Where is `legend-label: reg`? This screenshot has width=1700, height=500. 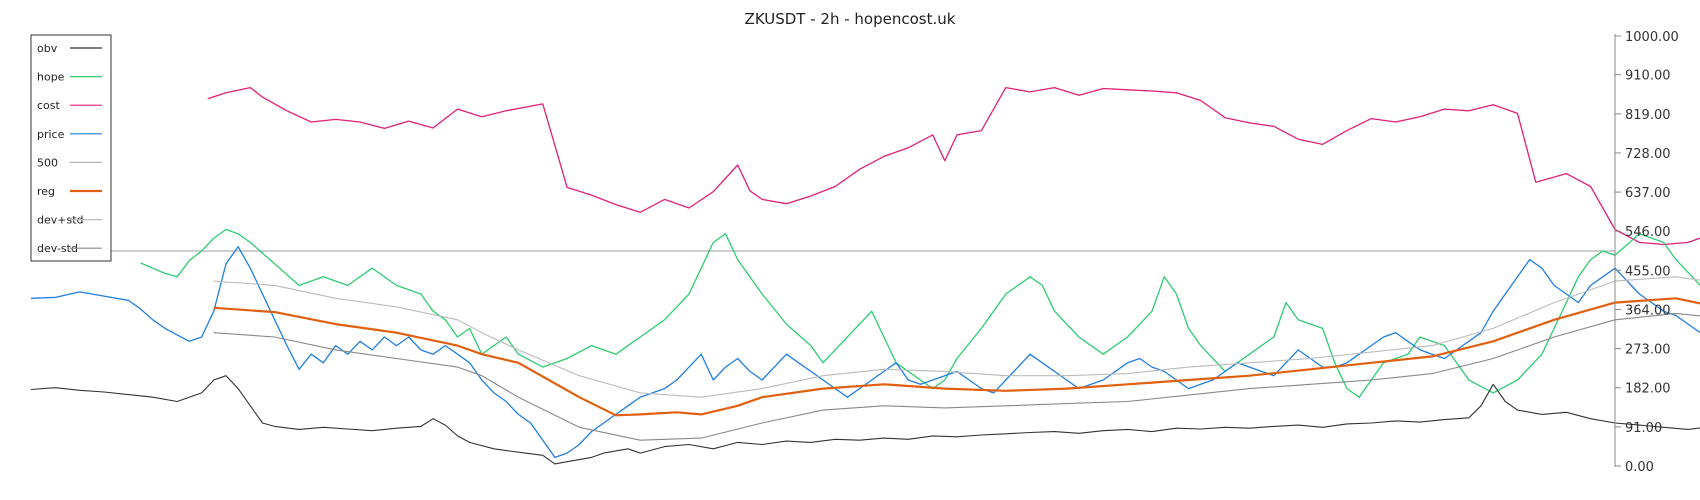
legend-label: reg is located at coordinates (46, 191).